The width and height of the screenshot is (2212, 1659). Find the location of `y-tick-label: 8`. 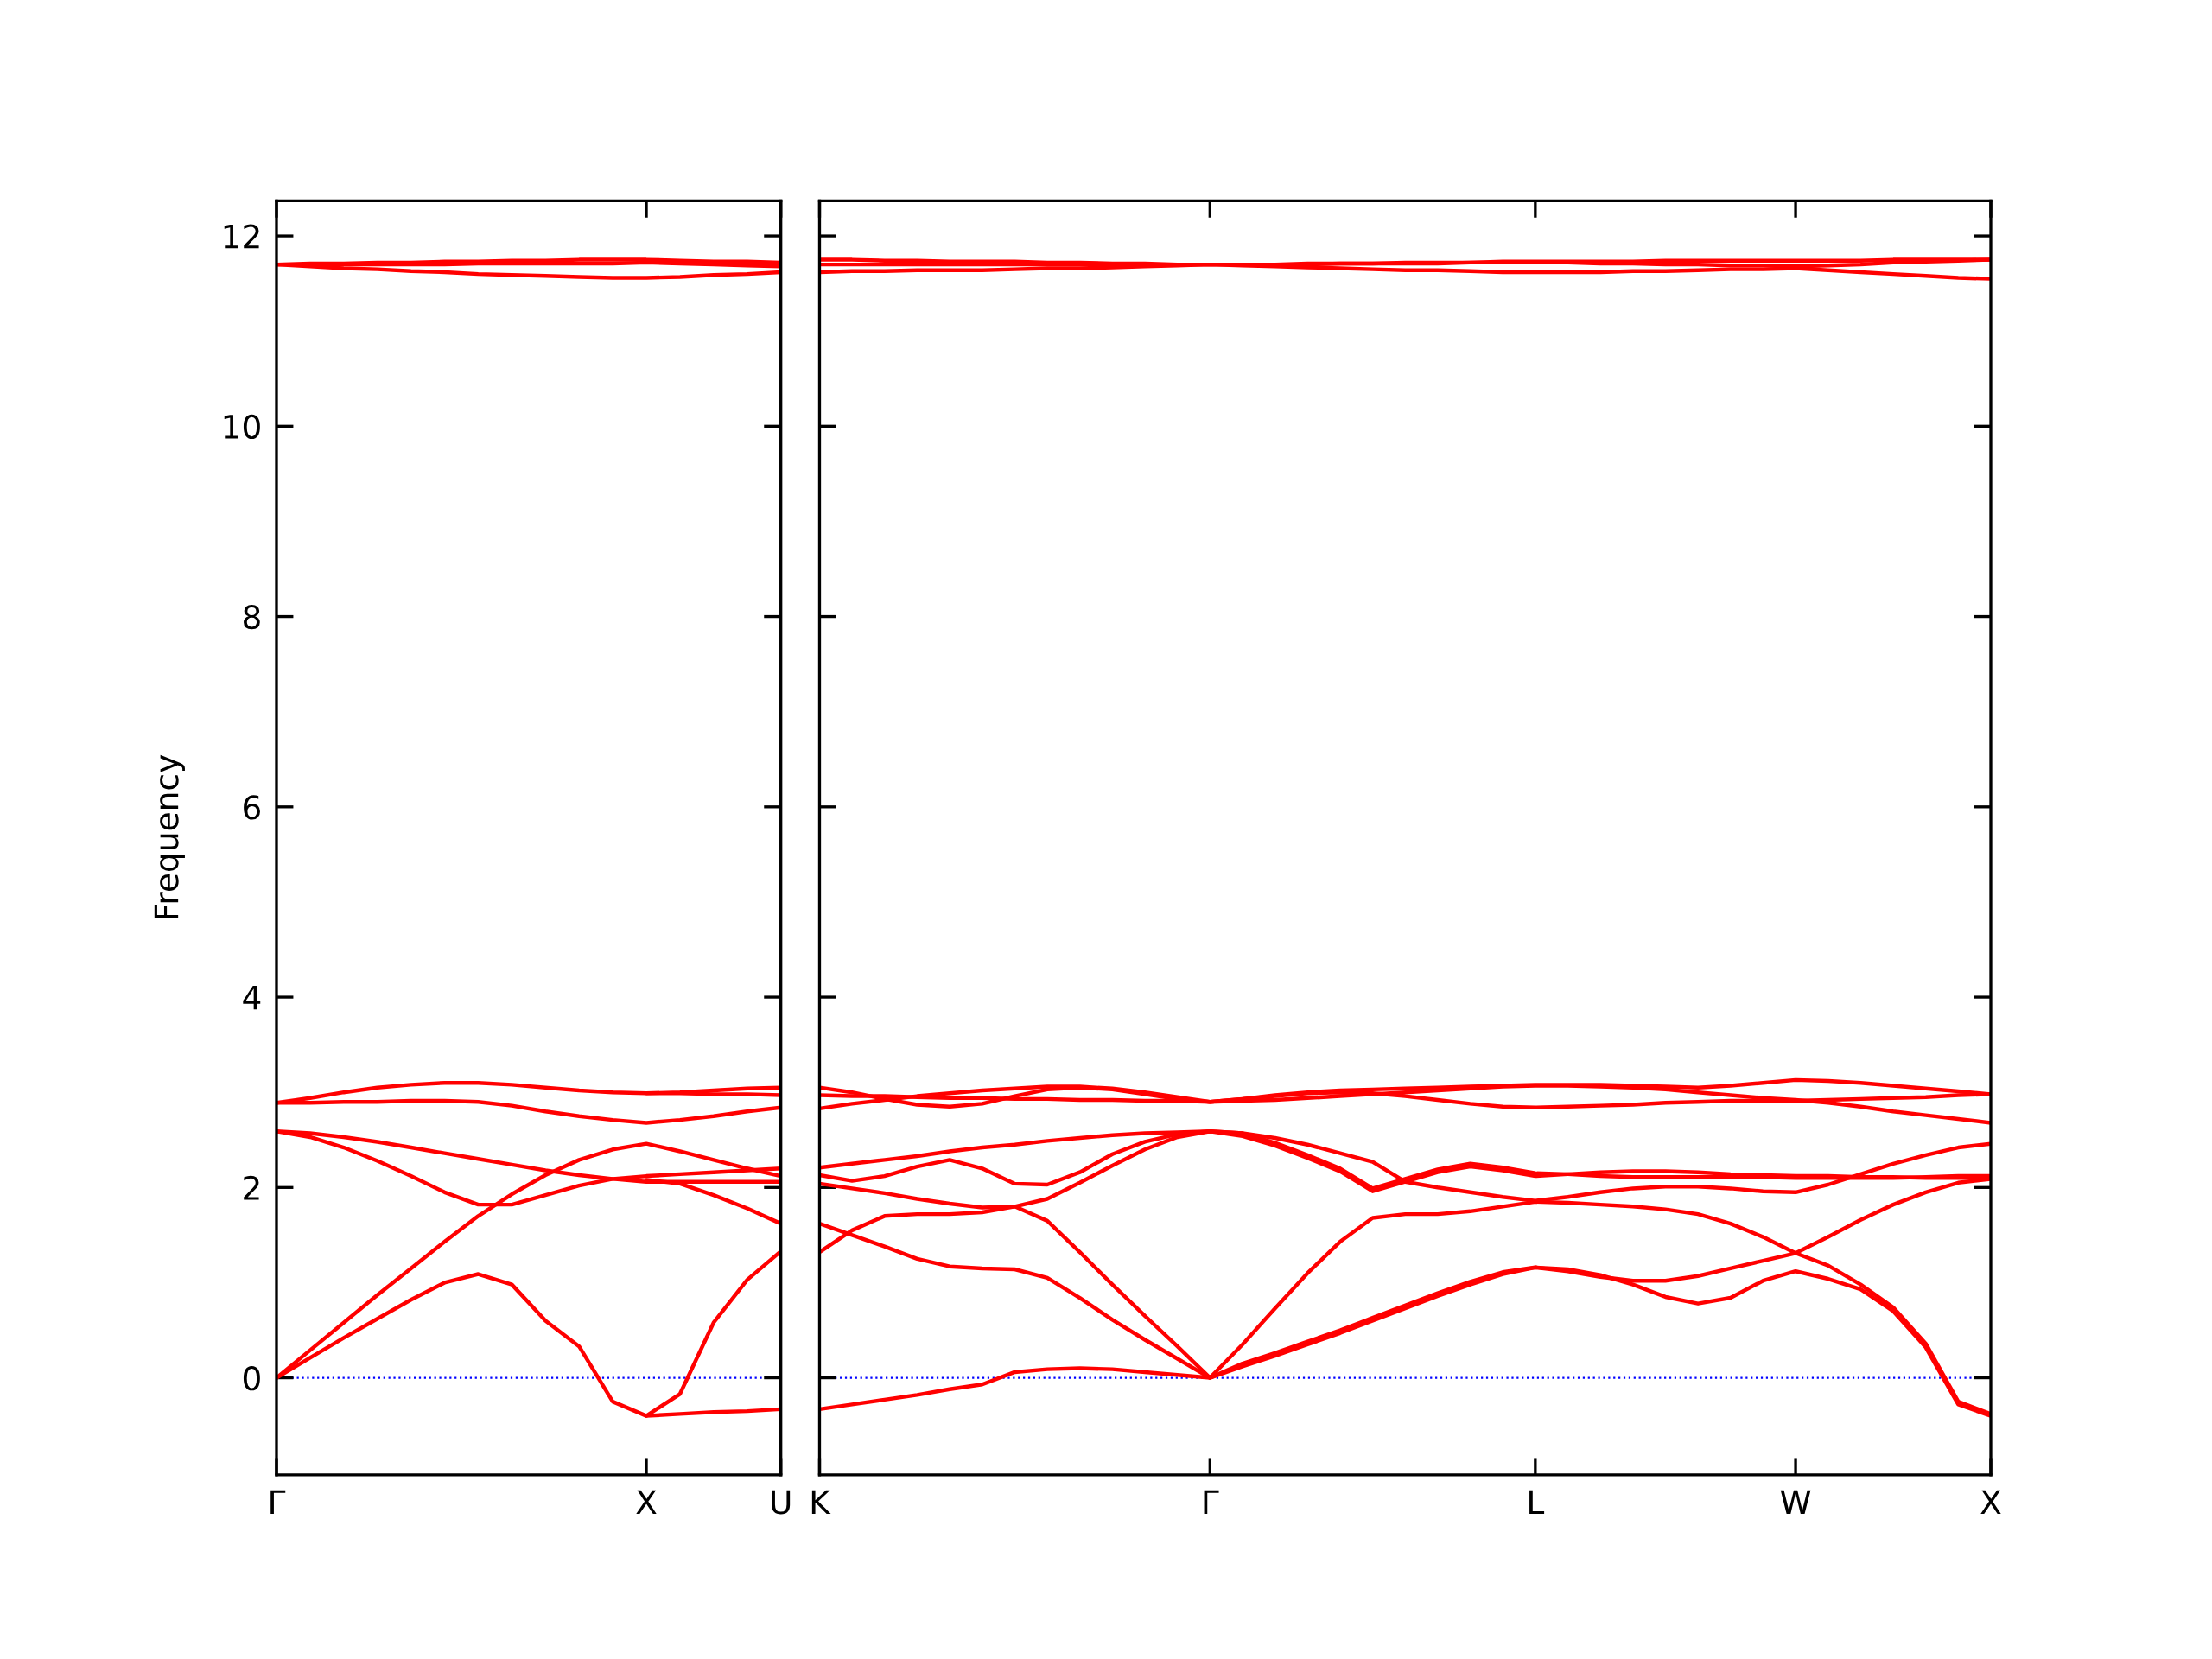

y-tick-label: 8 is located at coordinates (252, 617).